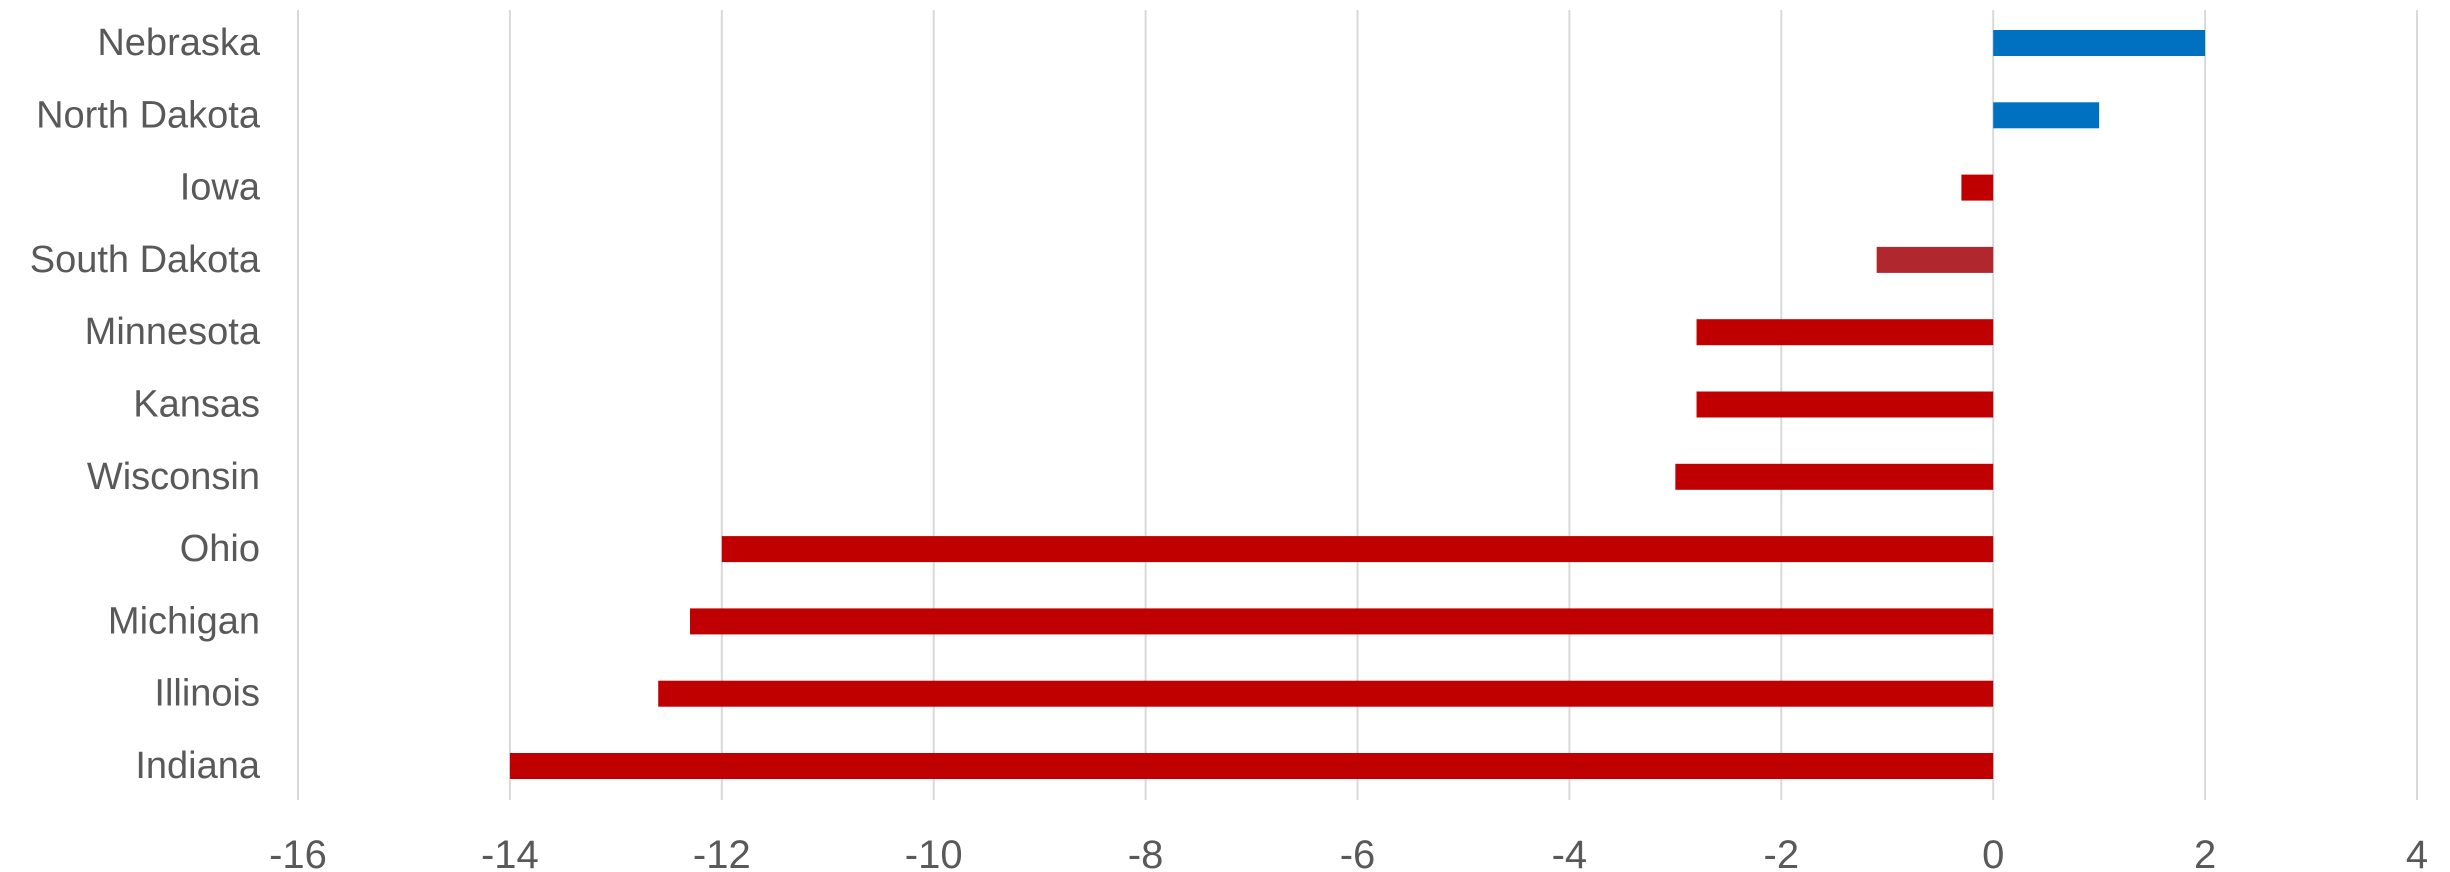  I want to click on bar-nebraska, so click(2099, 43).